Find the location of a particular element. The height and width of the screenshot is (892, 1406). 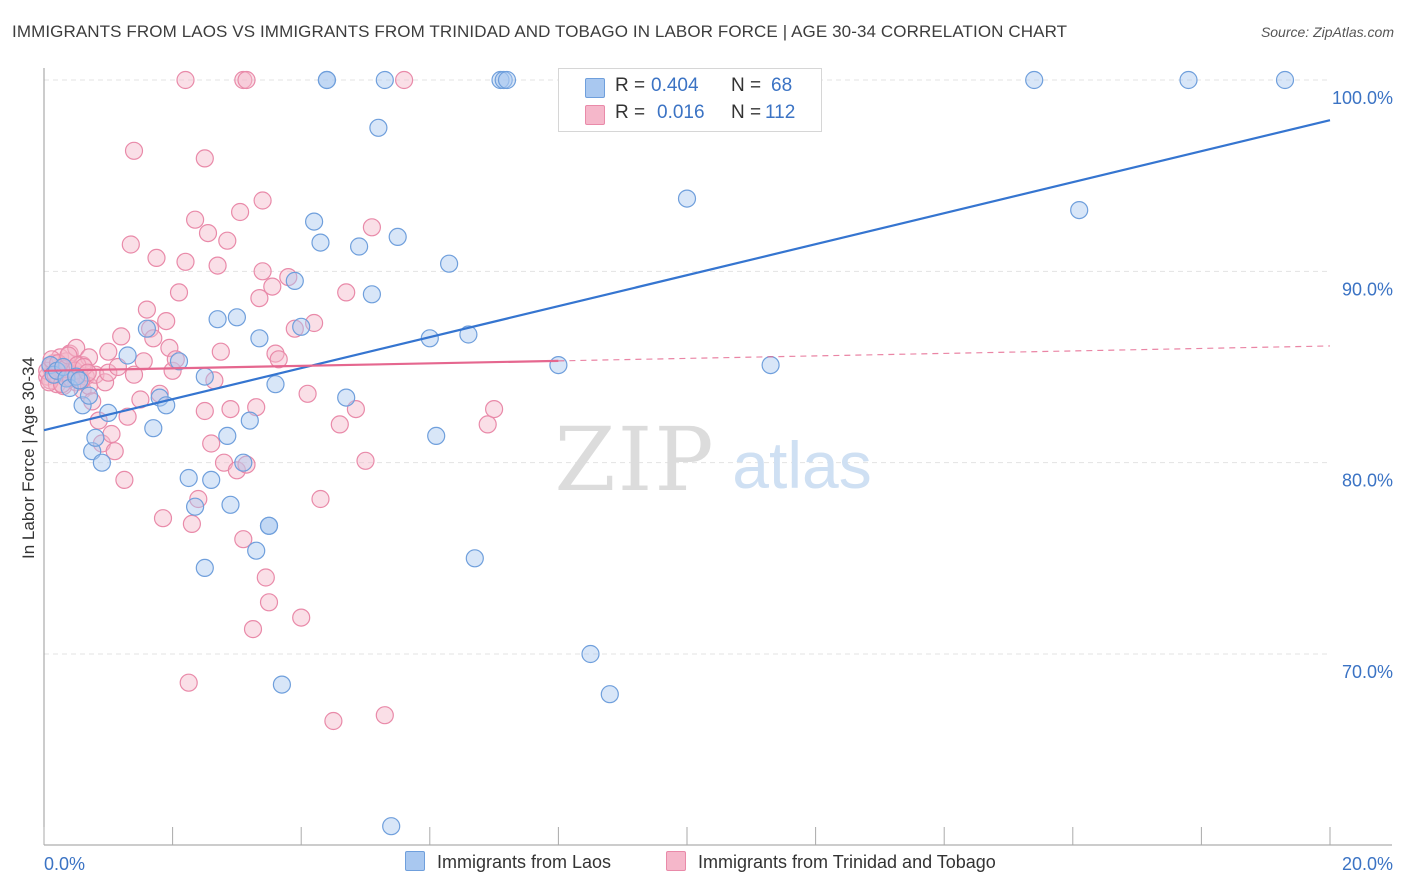

bottom-legend-laos: Immigrants from Laos is located at coordinates (508, 862).